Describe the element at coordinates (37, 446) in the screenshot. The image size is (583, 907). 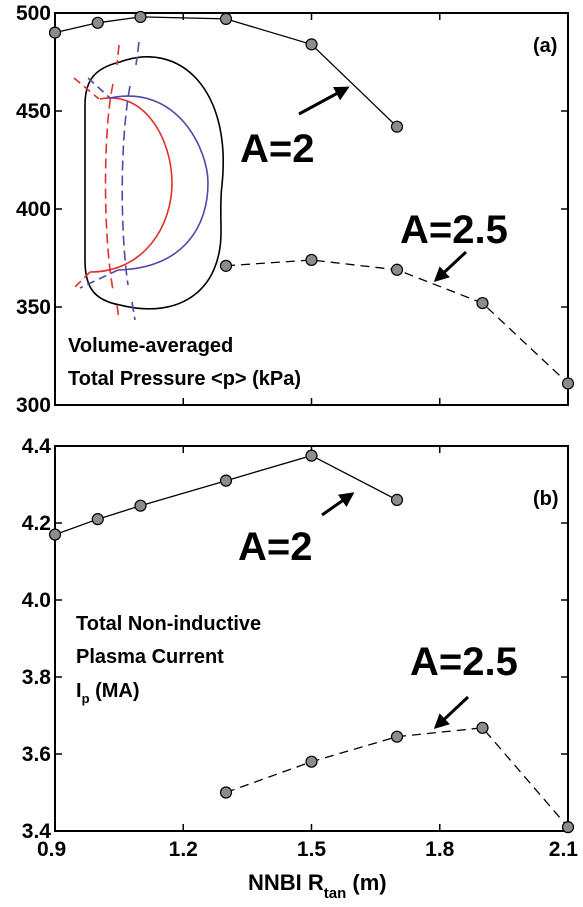
I see `panel-b-ytick-label: 4.4` at that location.